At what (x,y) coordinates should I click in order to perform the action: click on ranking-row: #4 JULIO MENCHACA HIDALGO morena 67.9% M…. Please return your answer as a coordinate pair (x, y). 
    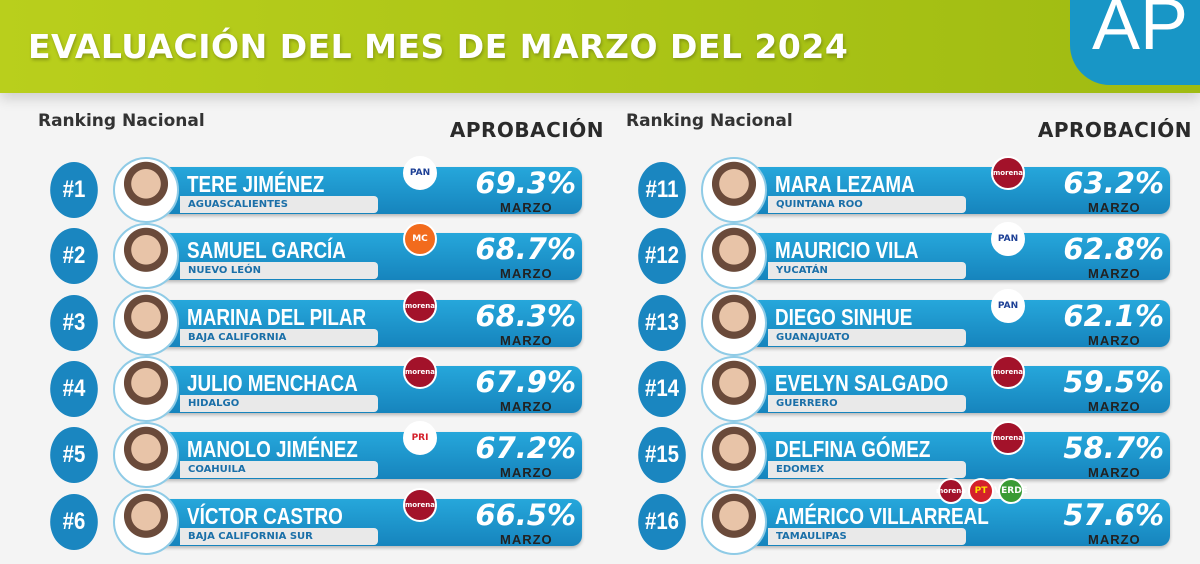
    Looking at the image, I should click on (294, 388).